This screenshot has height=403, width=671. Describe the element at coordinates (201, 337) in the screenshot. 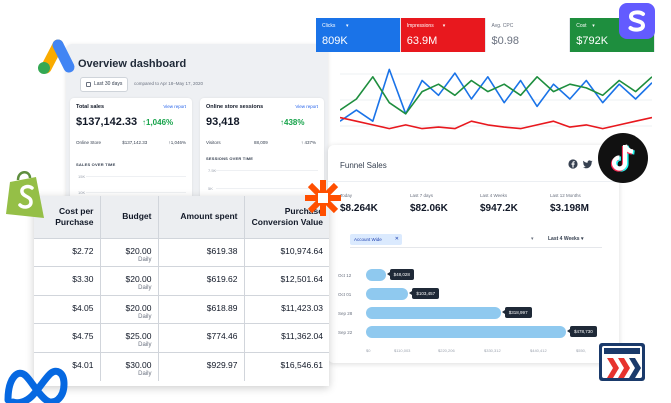

I see `table-cell: $774.46` at that location.